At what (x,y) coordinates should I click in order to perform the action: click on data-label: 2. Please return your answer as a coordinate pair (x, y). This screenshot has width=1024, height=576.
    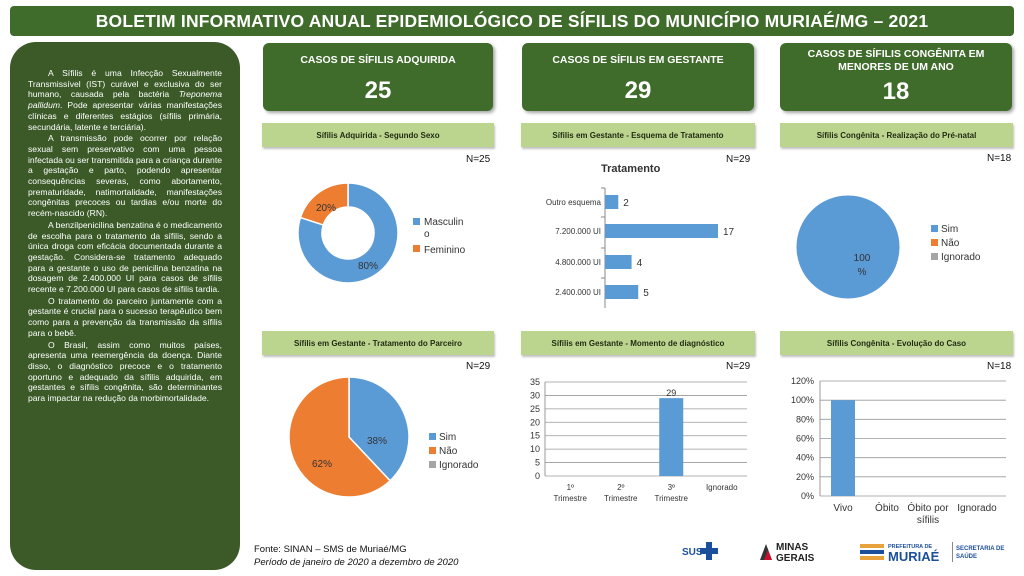
    Looking at the image, I should click on (626, 203).